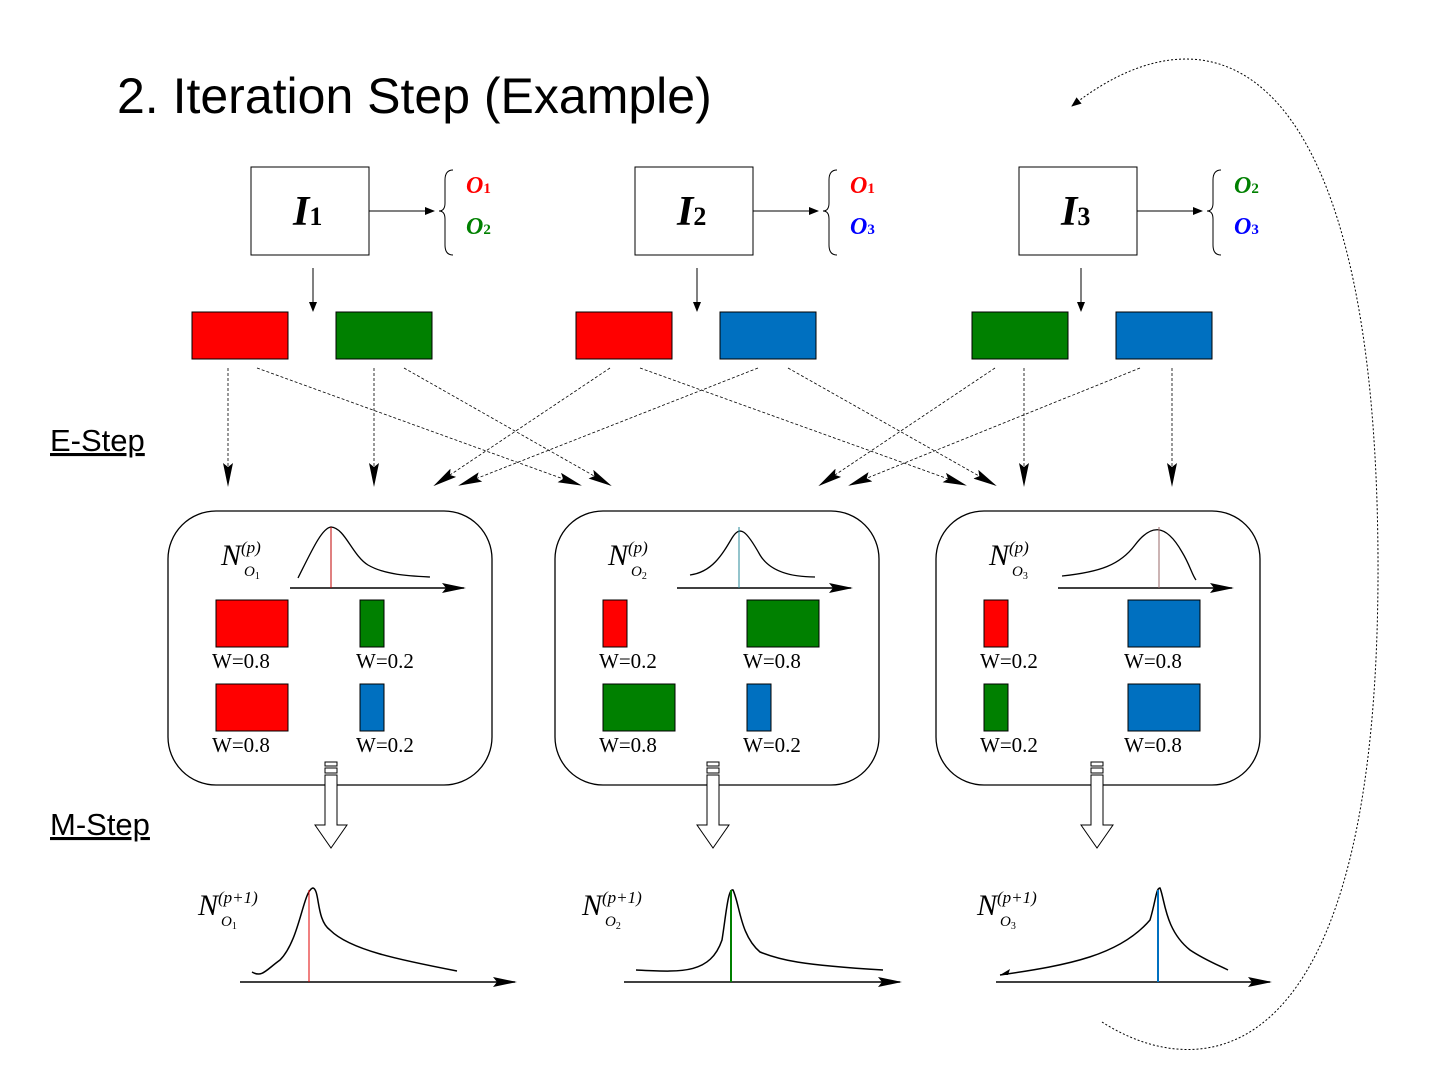 The image size is (1440, 1080). Describe the element at coordinates (725, 263) in the screenshot. I see `image-node-2: I2 O1 O3` at that location.